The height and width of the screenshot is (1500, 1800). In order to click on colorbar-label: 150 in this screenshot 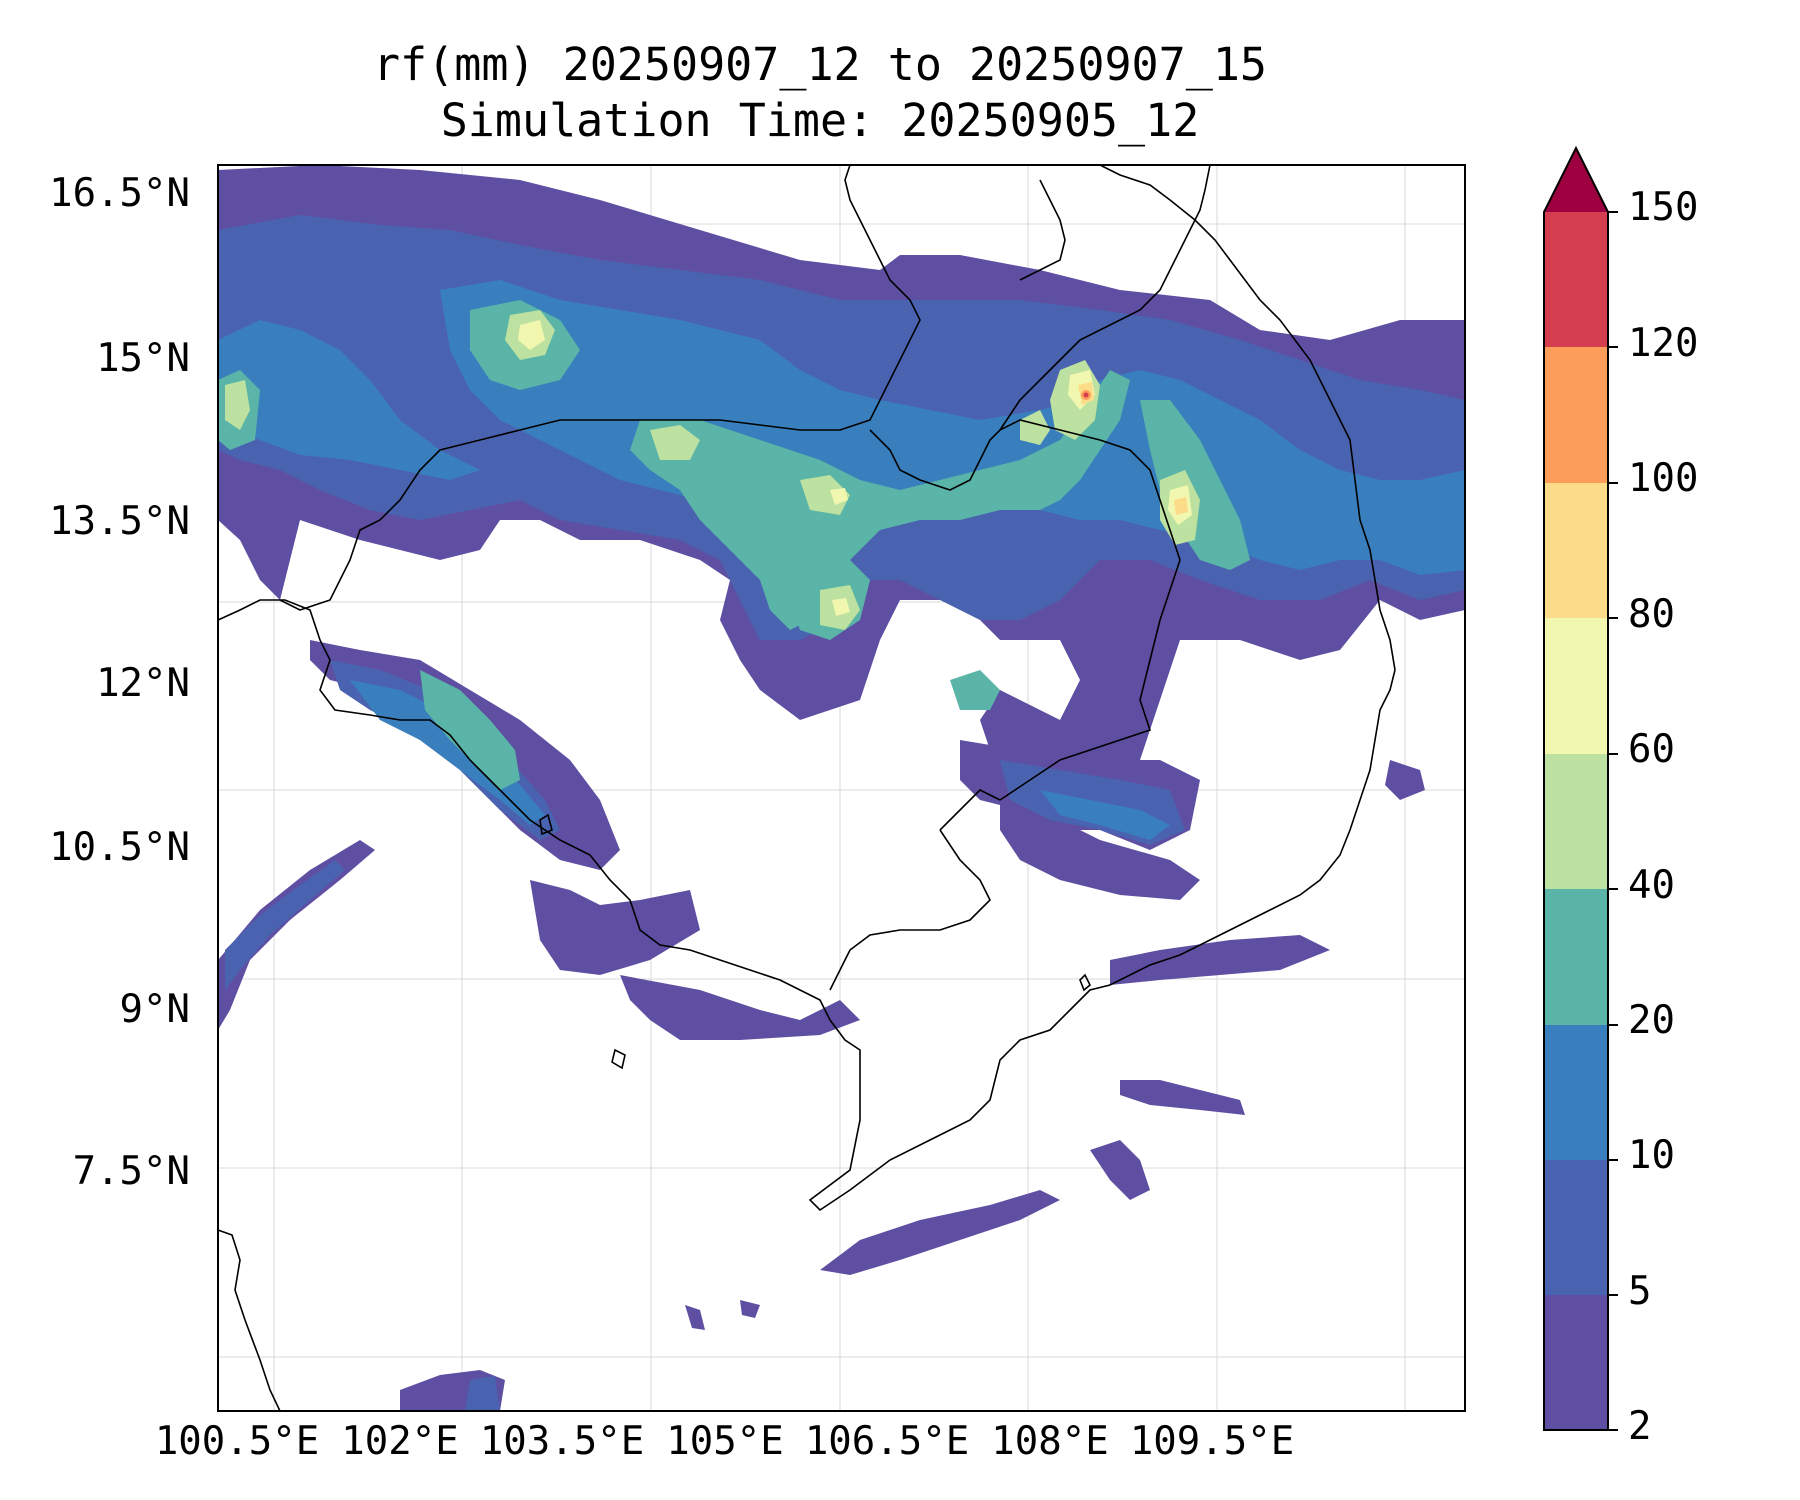, I will do `click(1663, 207)`.